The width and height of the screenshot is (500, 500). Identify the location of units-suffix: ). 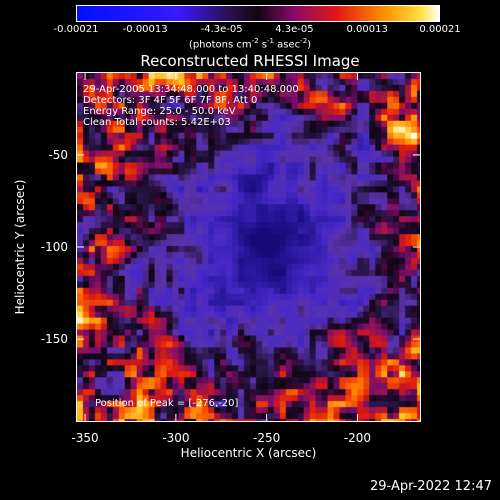
(309, 45).